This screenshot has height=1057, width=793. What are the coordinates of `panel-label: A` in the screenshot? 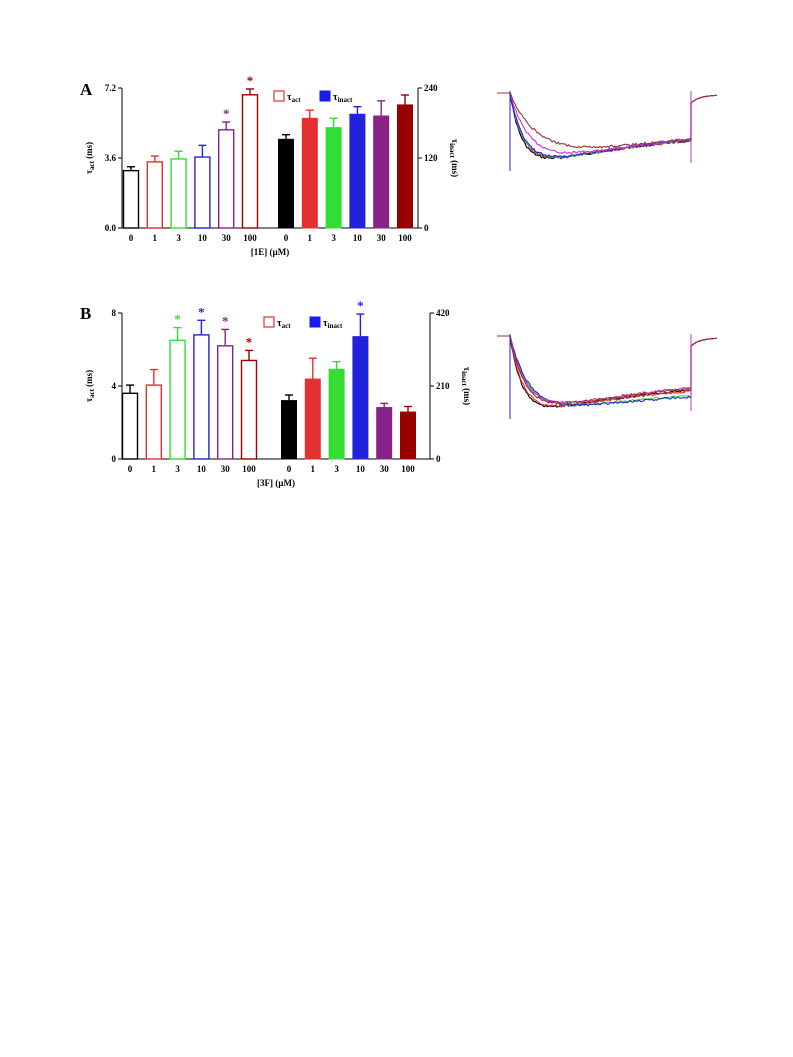 It's located at (86, 89).